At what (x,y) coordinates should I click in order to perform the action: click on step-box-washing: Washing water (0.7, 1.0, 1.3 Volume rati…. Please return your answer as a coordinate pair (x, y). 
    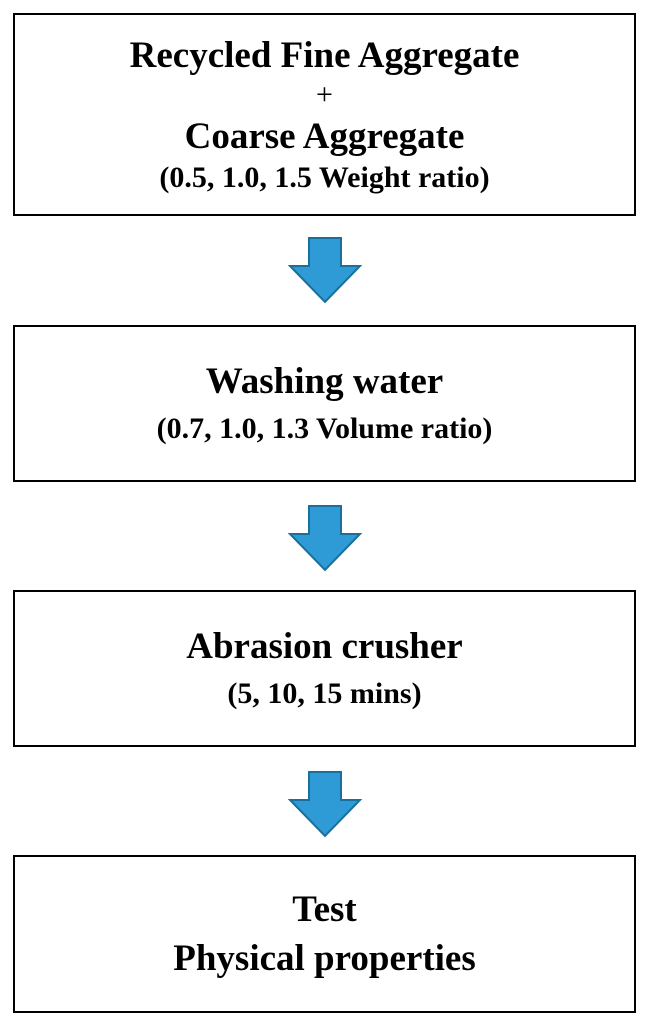
    Looking at the image, I should click on (324, 403).